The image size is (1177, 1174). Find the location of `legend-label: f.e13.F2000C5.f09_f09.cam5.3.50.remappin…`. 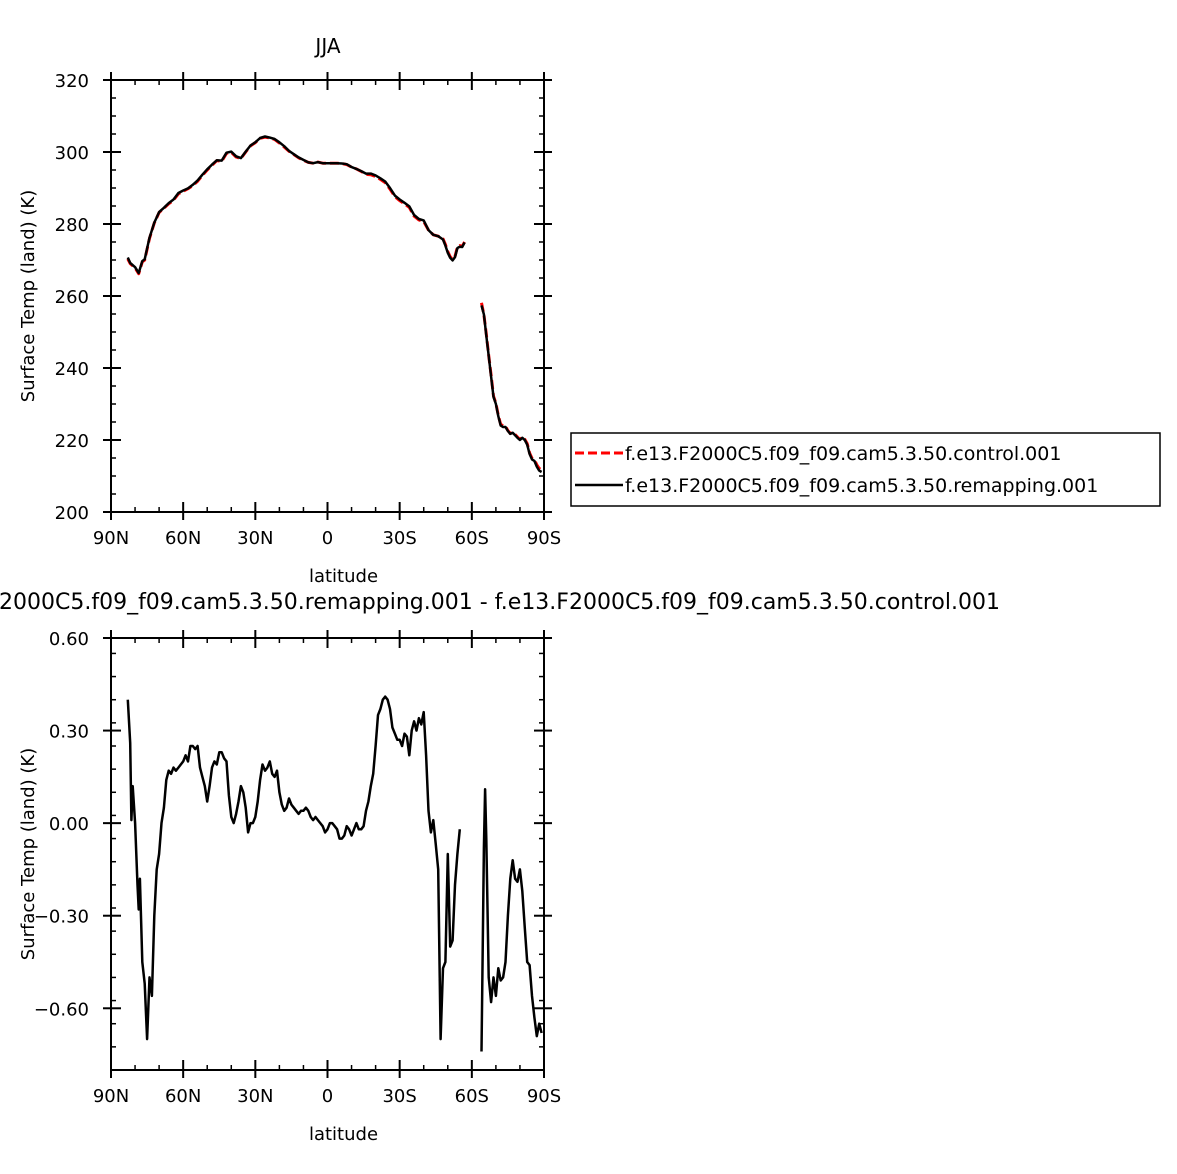

legend-label: f.e13.F2000C5.f09_f09.cam5.3.50.remappin… is located at coordinates (861, 486).